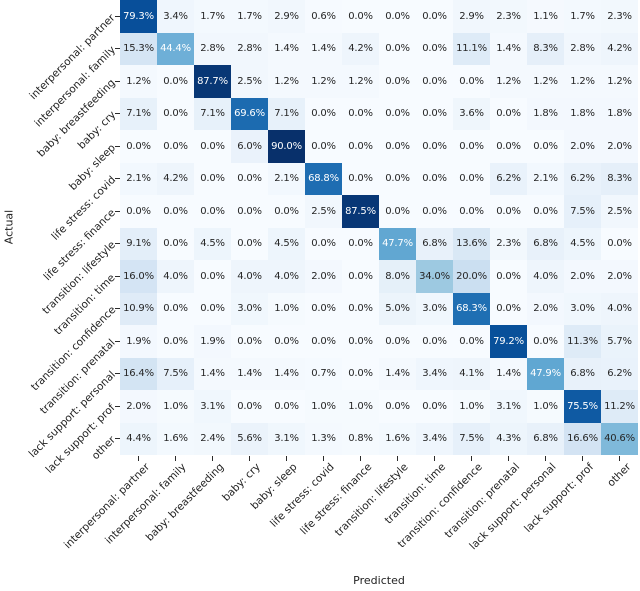 The image size is (640, 591). What do you see at coordinates (212, 16) in the screenshot?
I see `heatmap-cell: 1.7%` at bounding box center [212, 16].